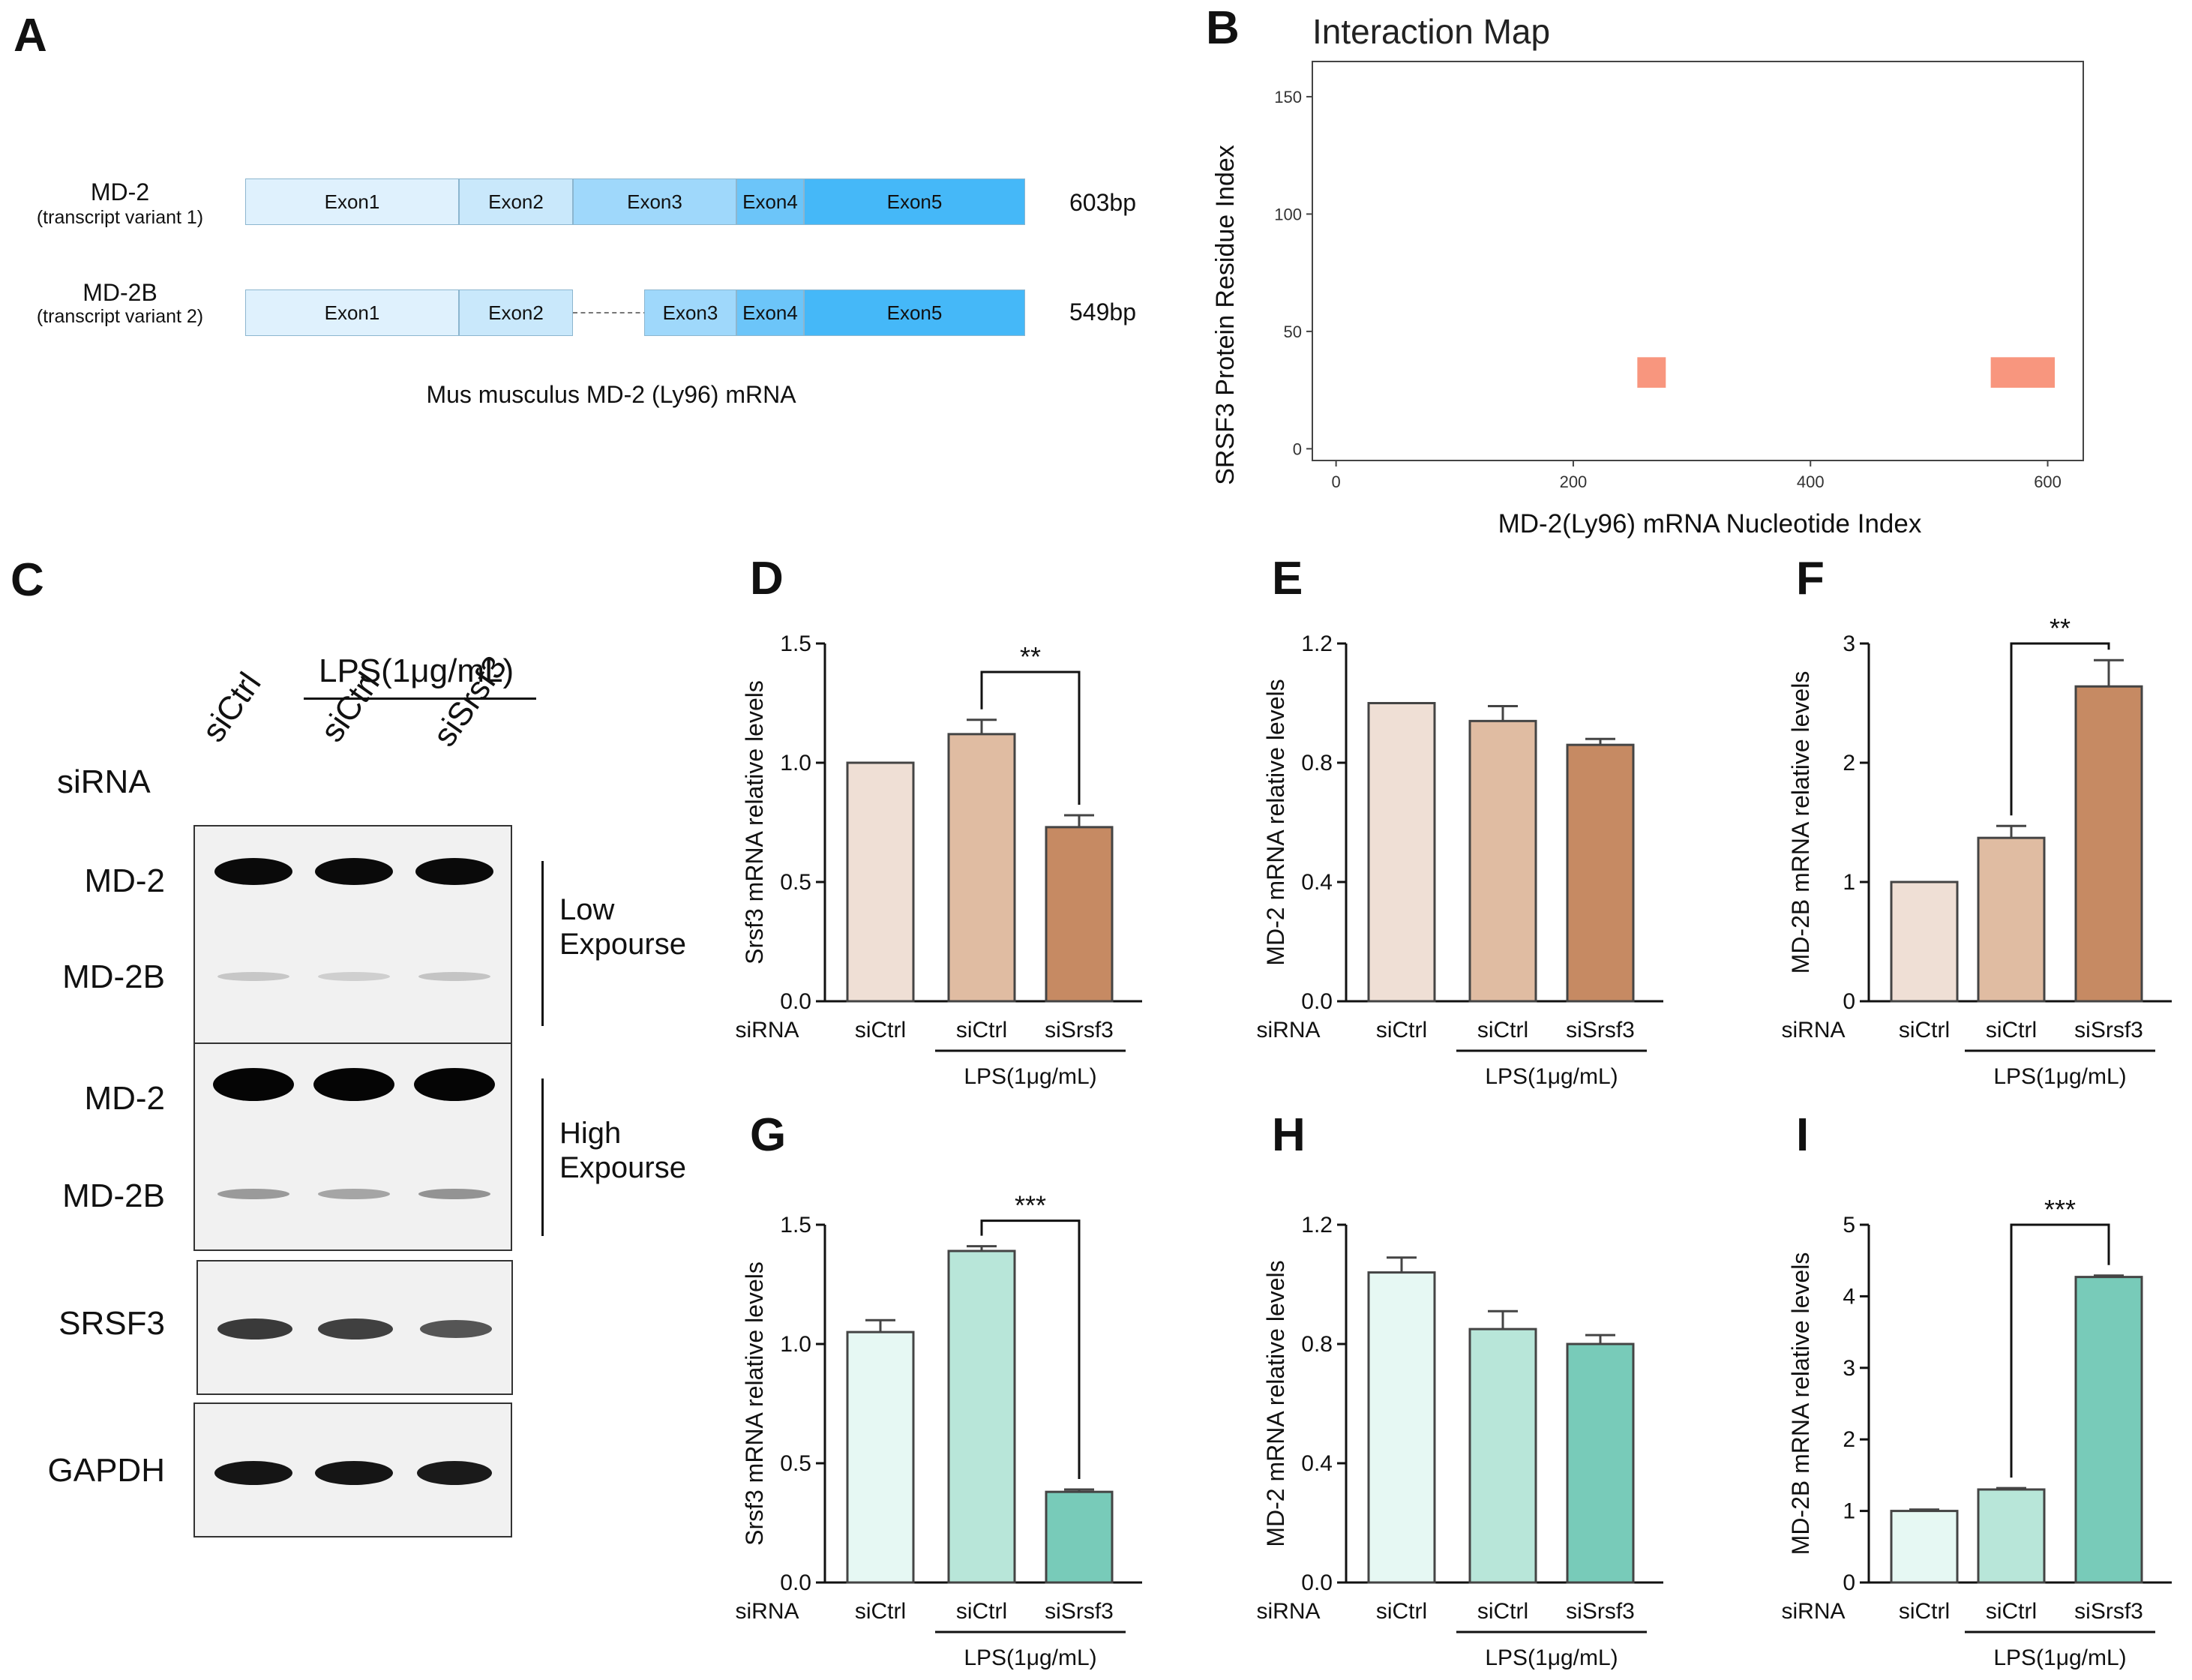 This screenshot has height=1680, width=2192. I want to click on y-tick-label: 1, so click(1849, 882).